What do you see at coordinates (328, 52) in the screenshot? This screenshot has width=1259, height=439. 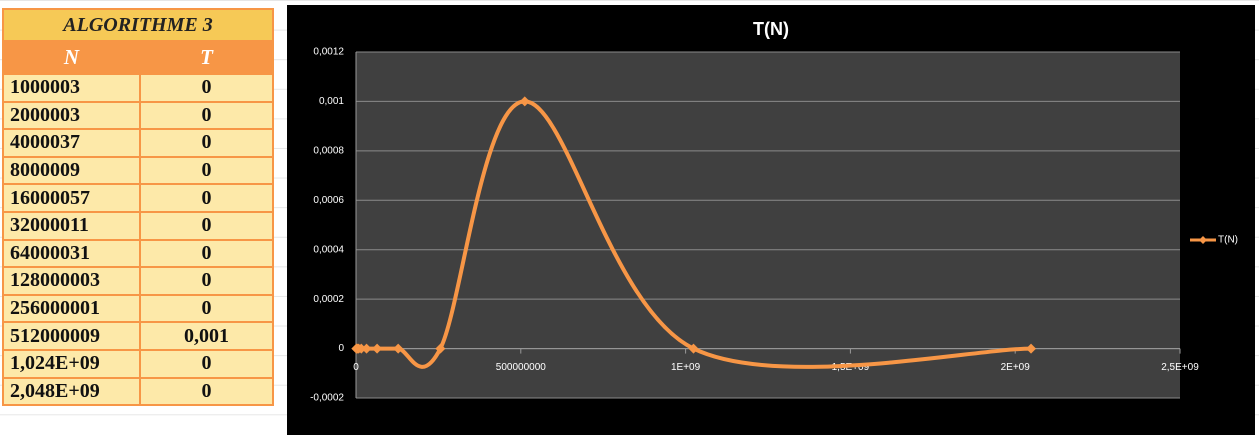 I see `y-tick-label: 0,0012` at bounding box center [328, 52].